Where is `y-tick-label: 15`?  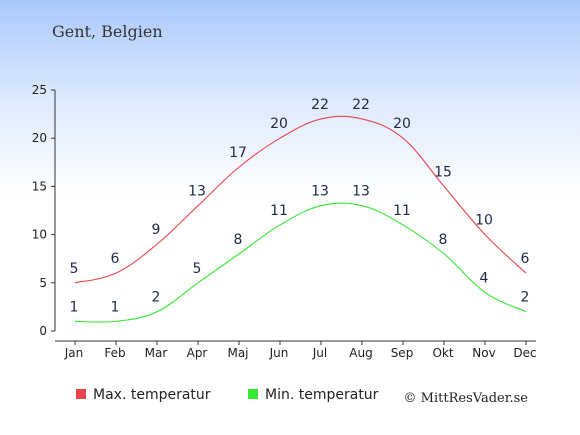 y-tick-label: 15 is located at coordinates (39, 186).